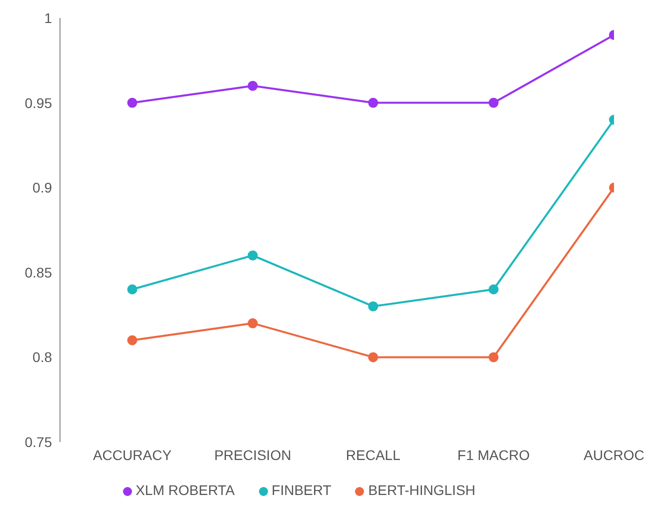  I want to click on y-tick-label: 0.9, so click(42, 188).